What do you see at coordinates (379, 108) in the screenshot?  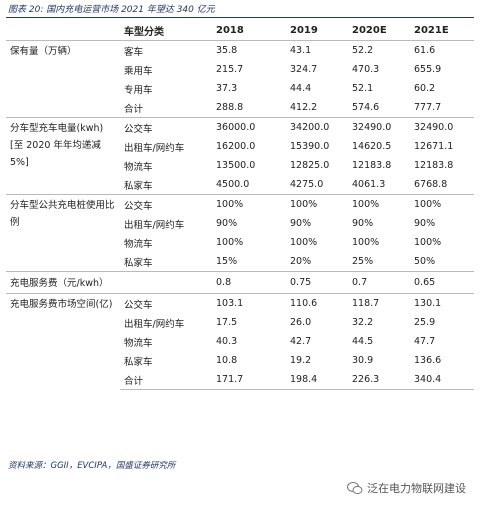 I see `value-cell: 574.6` at bounding box center [379, 108].